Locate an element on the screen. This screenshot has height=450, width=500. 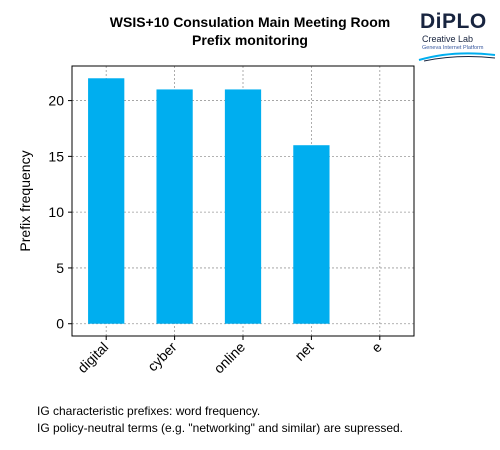
logo-swoosh-icon is located at coordinates (457, 57).